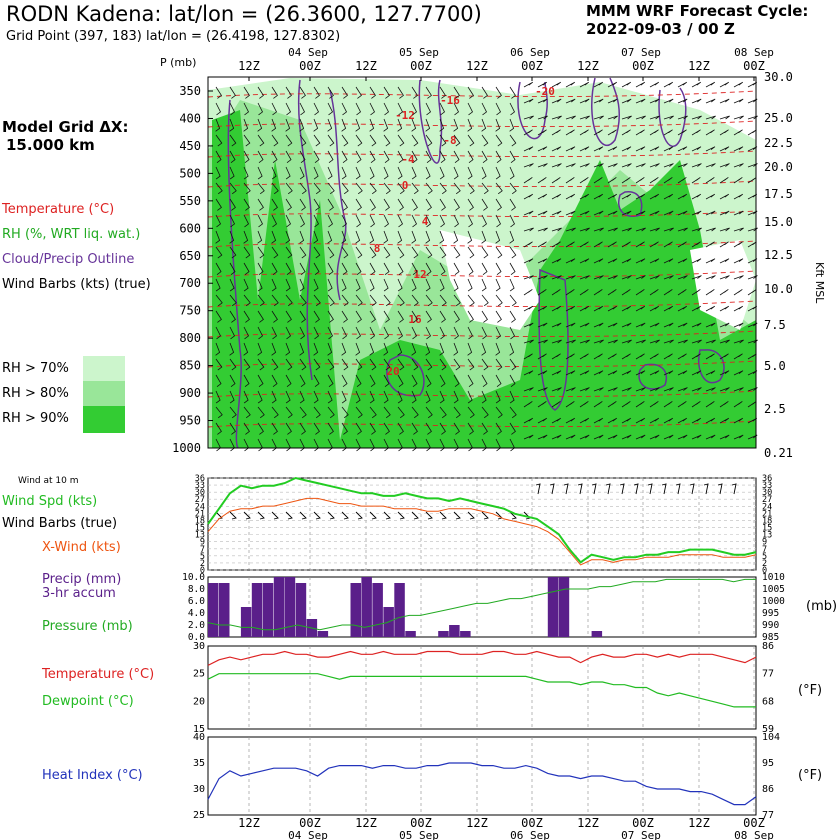 This screenshot has width=840, height=840. I want to click on wind-tick-left: 21, so click(200, 514).